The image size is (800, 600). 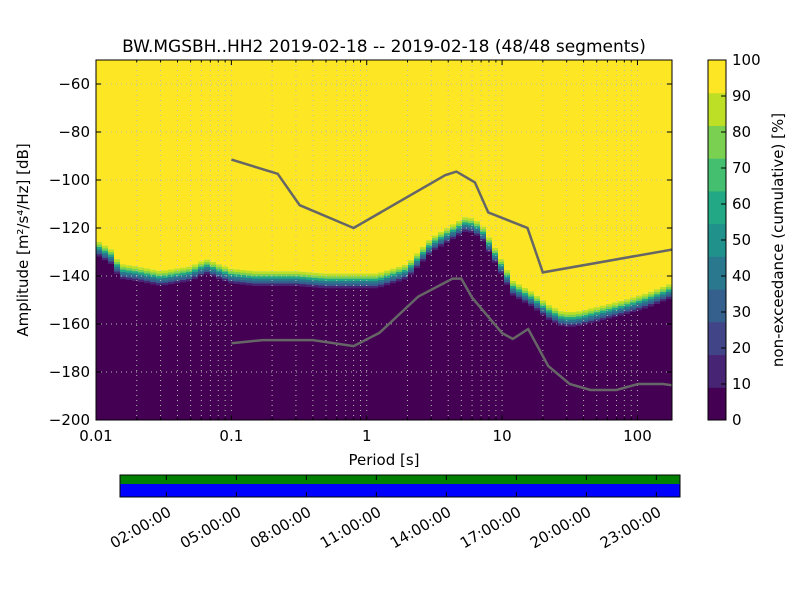 I want to click on colorbar-tick-label: 20, so click(x=741, y=348).